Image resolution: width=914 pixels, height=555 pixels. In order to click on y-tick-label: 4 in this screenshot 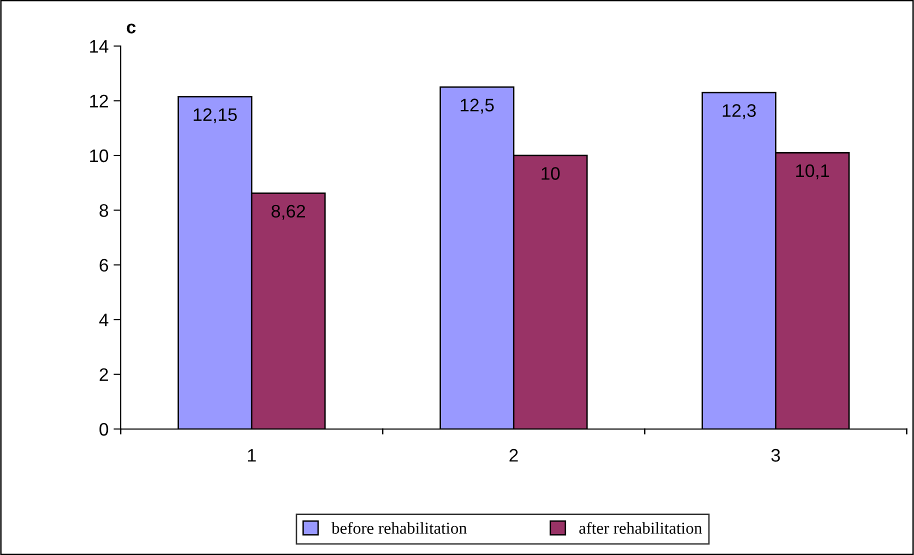, I will do `click(103, 320)`.